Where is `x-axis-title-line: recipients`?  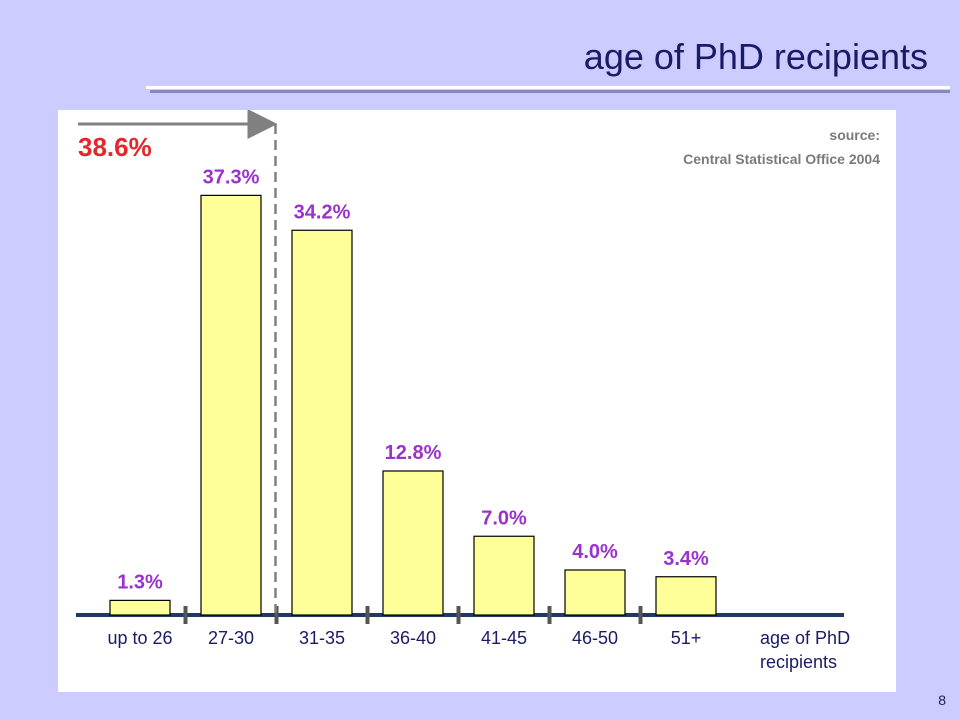 x-axis-title-line: recipients is located at coordinates (798, 662).